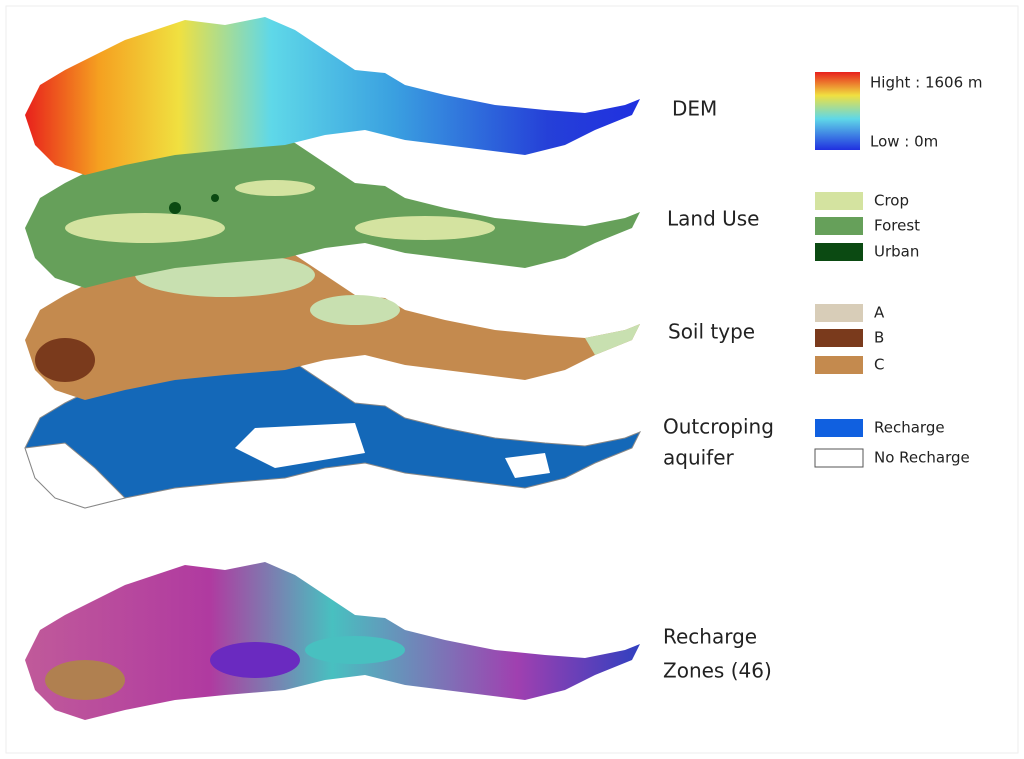 Image resolution: width=1024 pixels, height=759 pixels. Describe the element at coordinates (711, 332) in the screenshot. I see `layer-label: Soil type` at that location.